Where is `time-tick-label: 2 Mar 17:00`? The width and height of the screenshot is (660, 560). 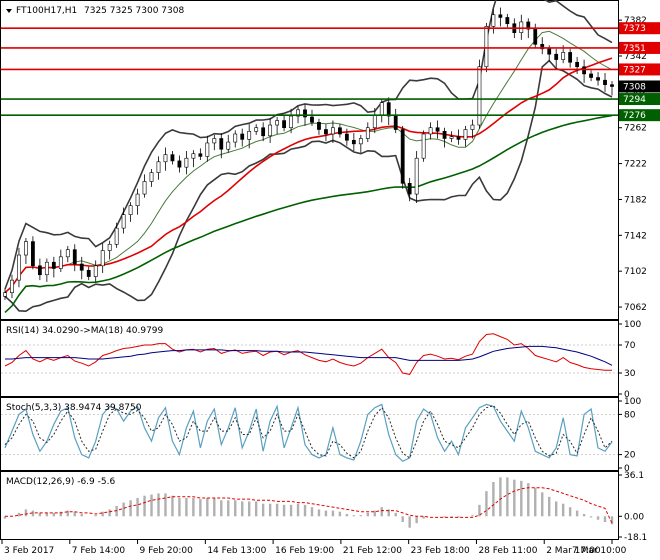
time-tick-label: 2 Mar 17:00 is located at coordinates (573, 551).